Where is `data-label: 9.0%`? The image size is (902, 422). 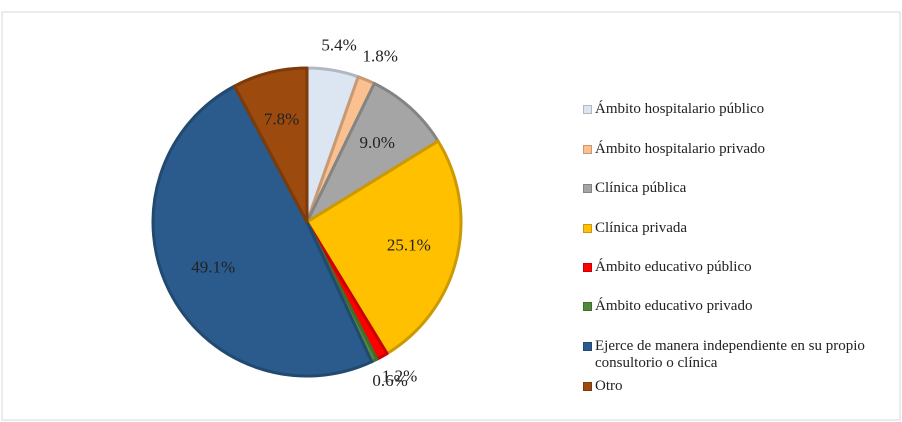 data-label: 9.0% is located at coordinates (377, 142).